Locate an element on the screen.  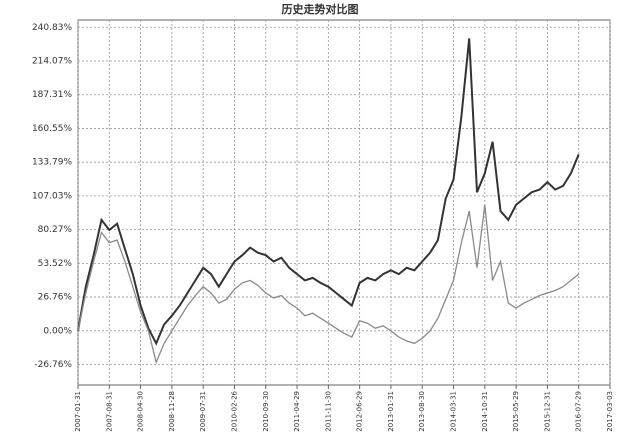
x-tick-label: 2007-08-31 is located at coordinates (109, 411).